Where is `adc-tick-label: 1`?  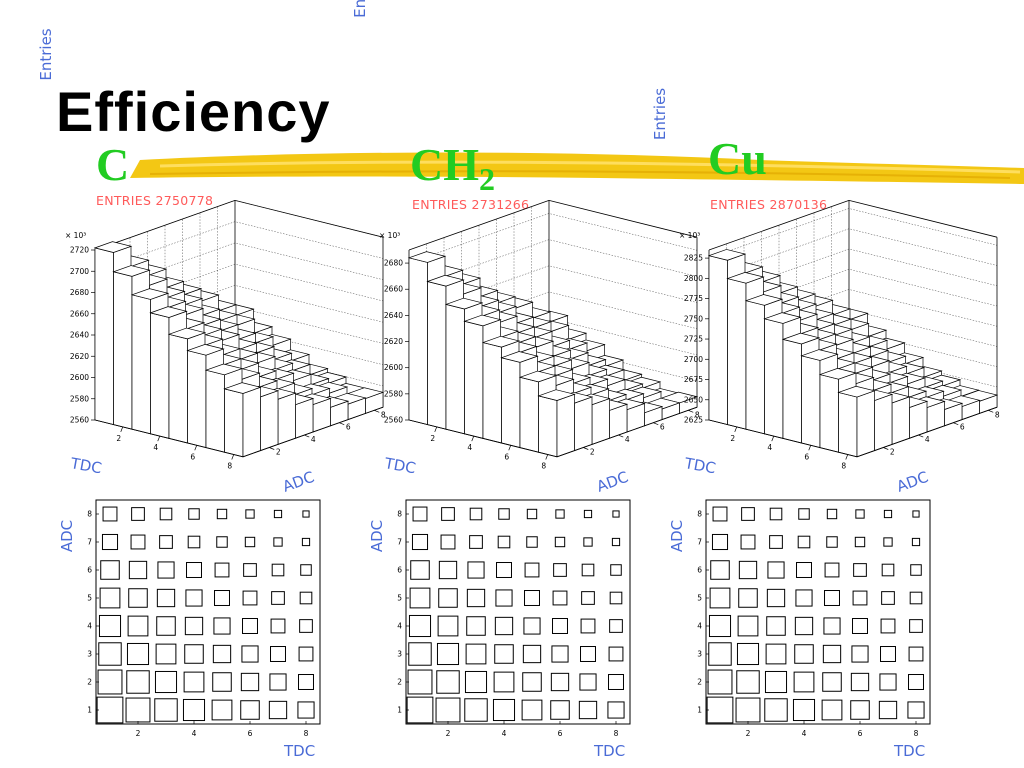
adc-tick-label: 1 is located at coordinates (399, 710).